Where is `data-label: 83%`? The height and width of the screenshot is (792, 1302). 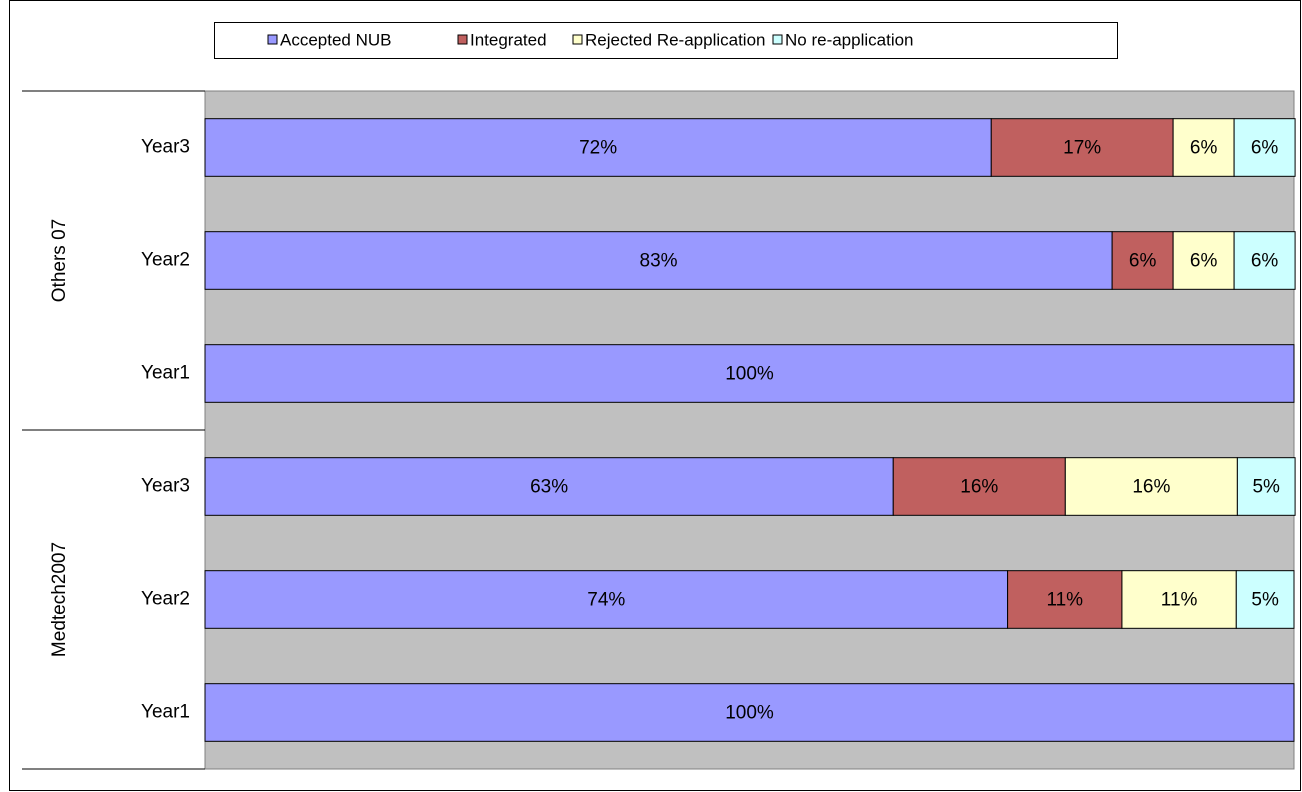
data-label: 83% is located at coordinates (659, 261).